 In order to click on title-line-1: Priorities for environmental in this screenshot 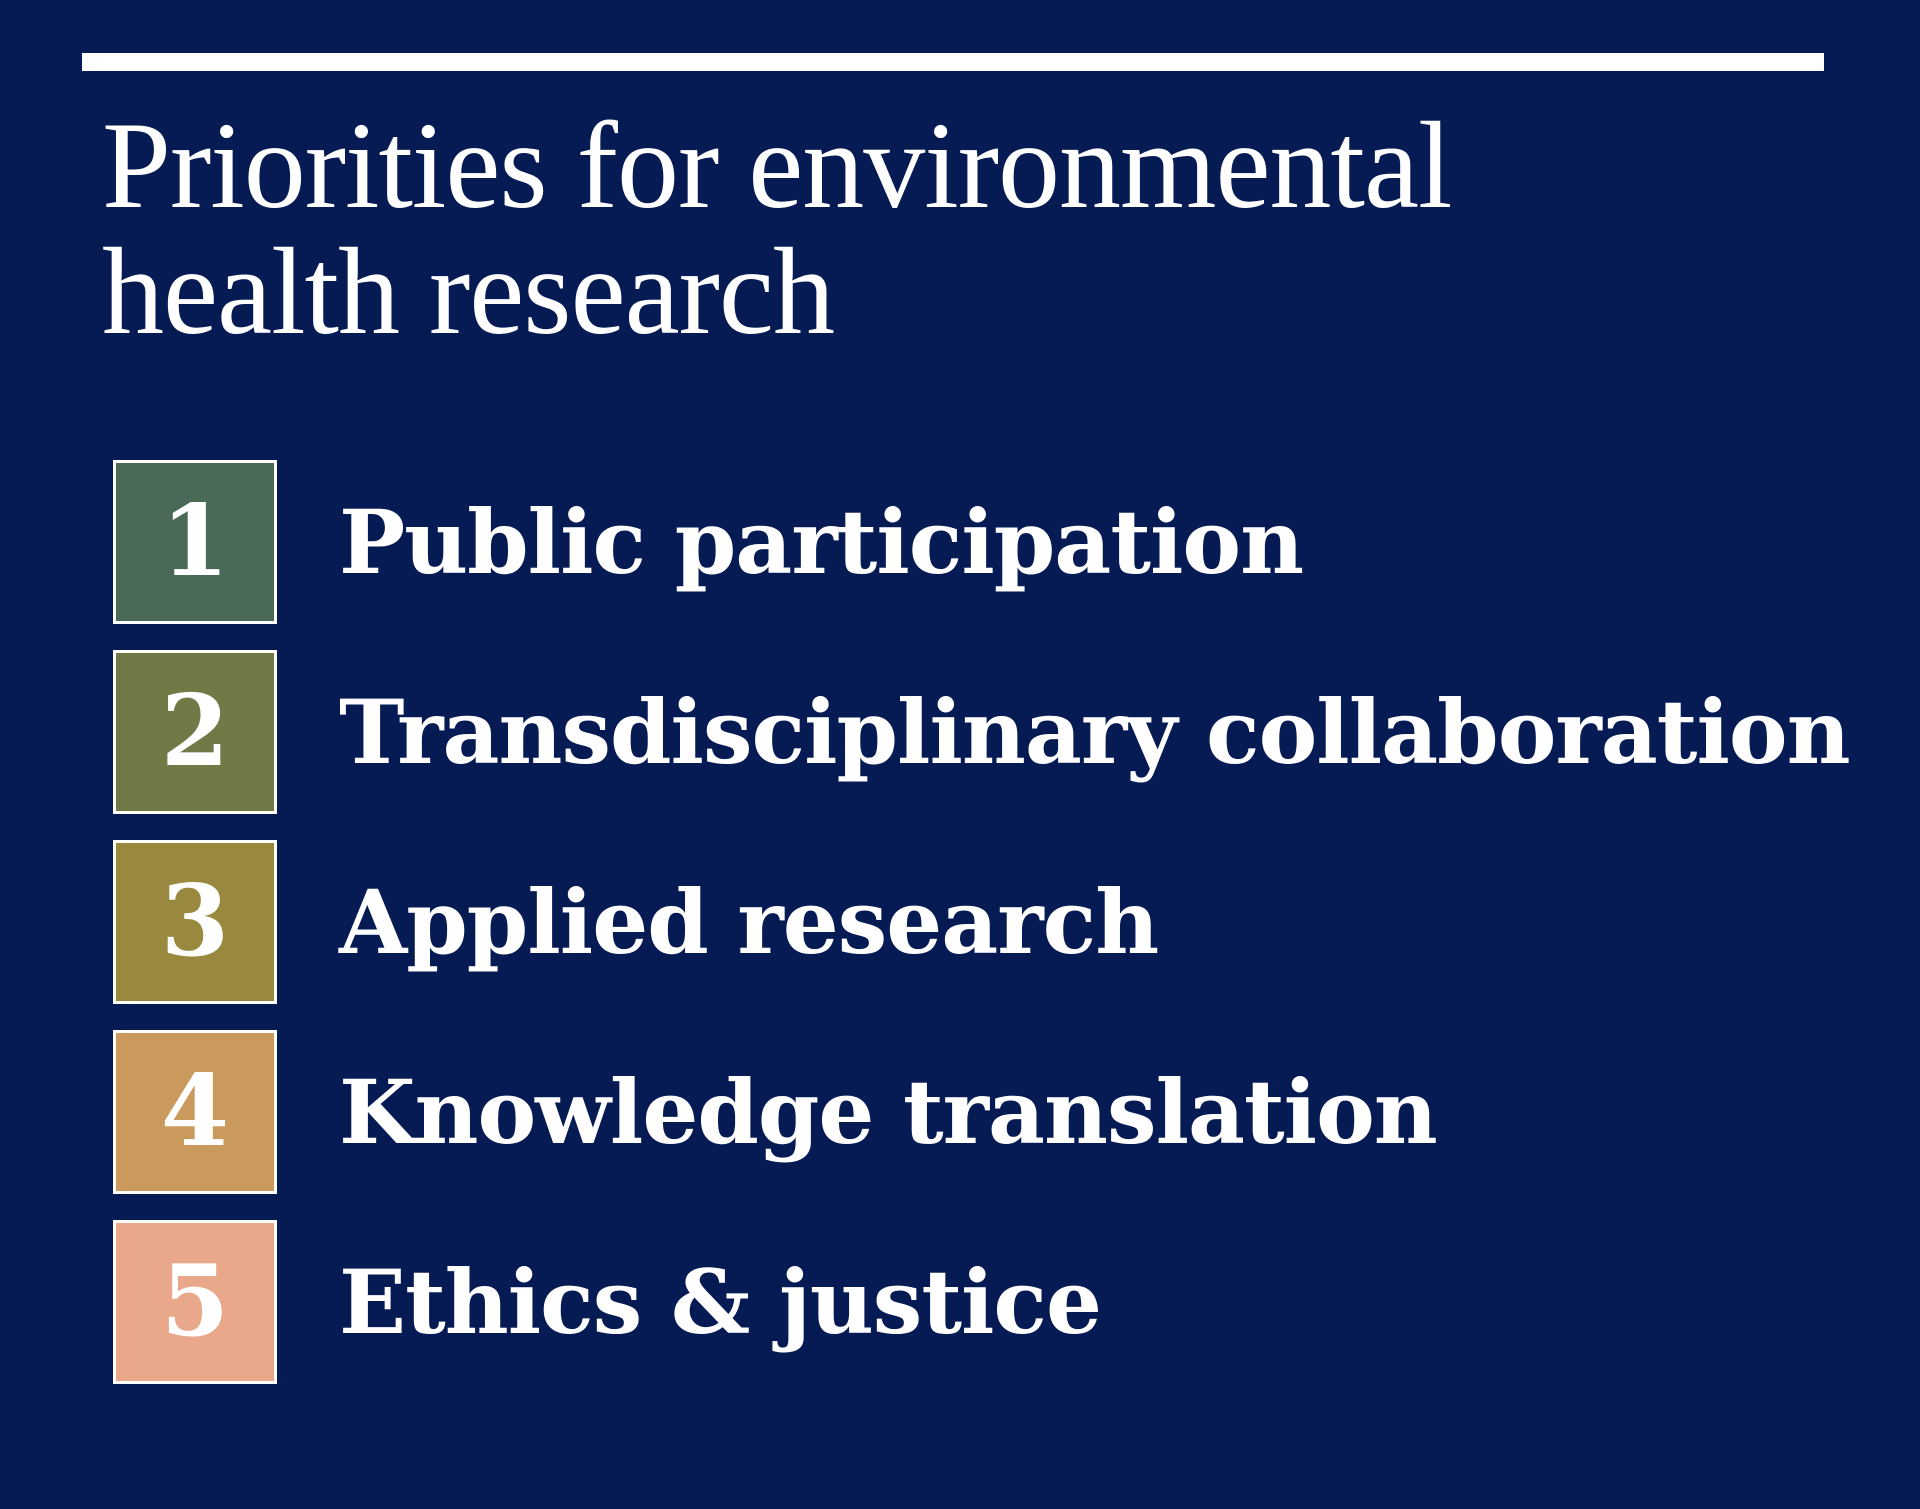, I will do `click(777, 165)`.